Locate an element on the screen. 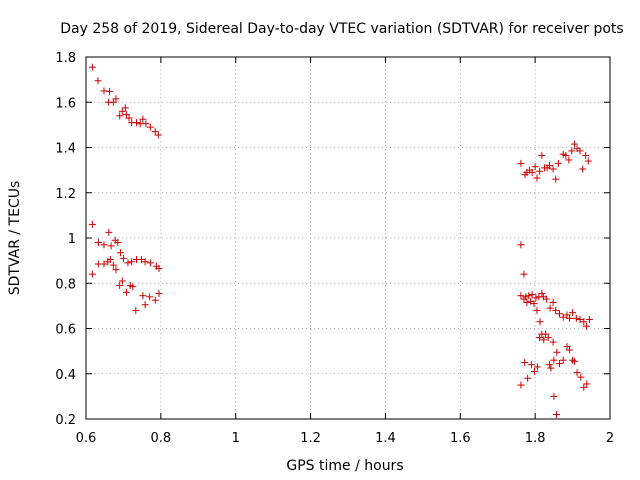 The image size is (640, 480). y-tick-label: 1 is located at coordinates (72, 239).